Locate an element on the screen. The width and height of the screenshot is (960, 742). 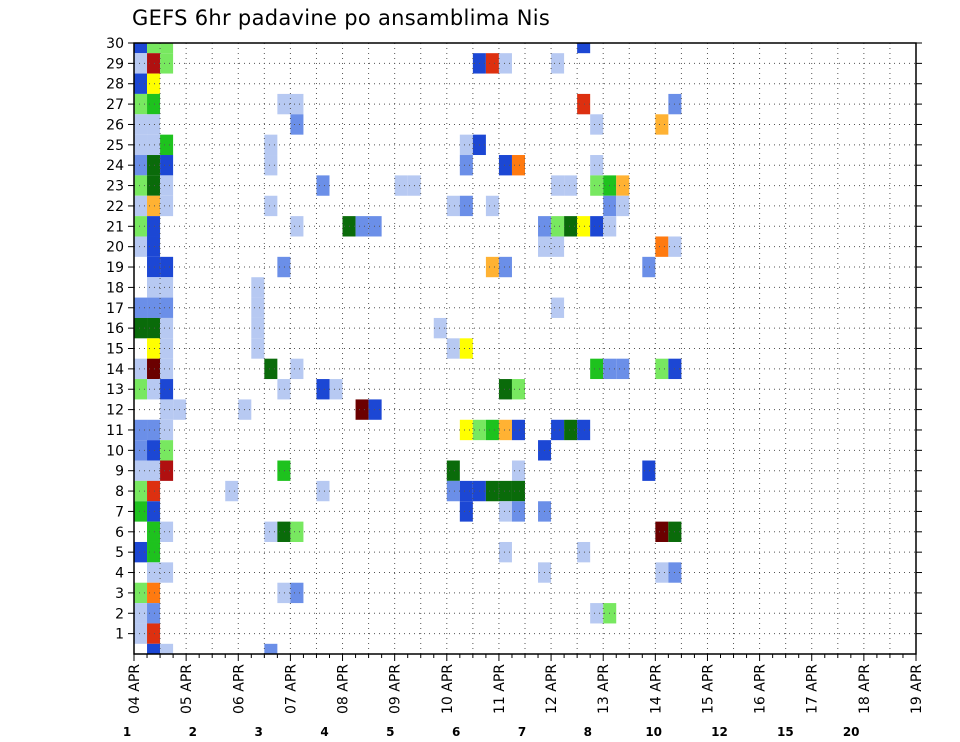
y-tick-label: 25 is located at coordinates (115, 146).